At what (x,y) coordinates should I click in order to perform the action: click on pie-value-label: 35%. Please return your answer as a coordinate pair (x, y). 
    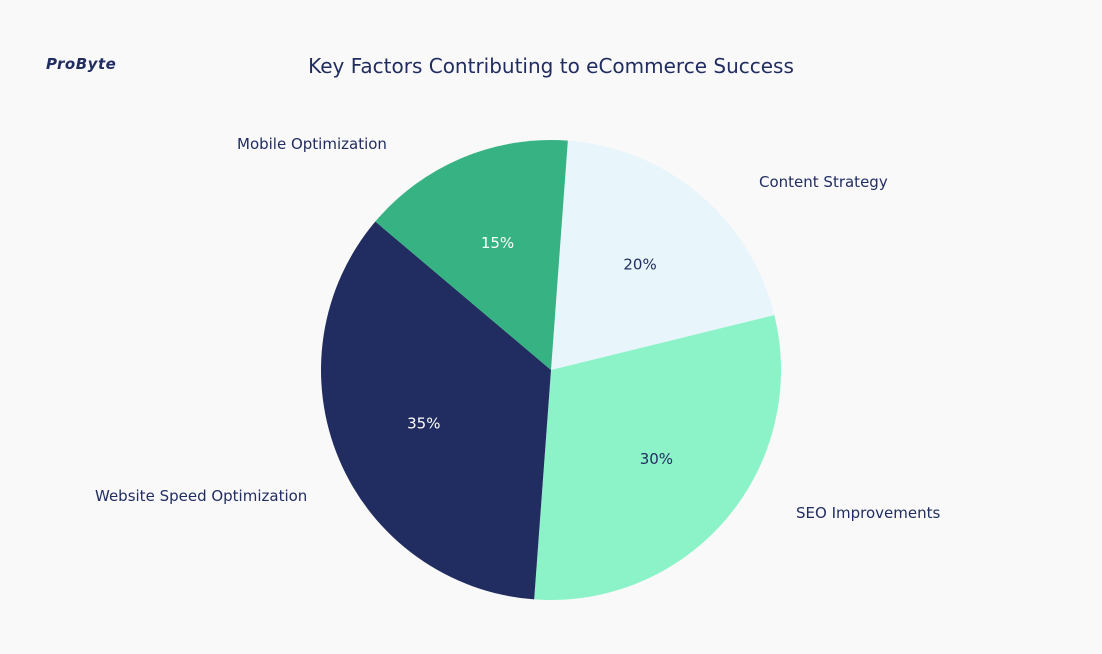
    Looking at the image, I should click on (423, 423).